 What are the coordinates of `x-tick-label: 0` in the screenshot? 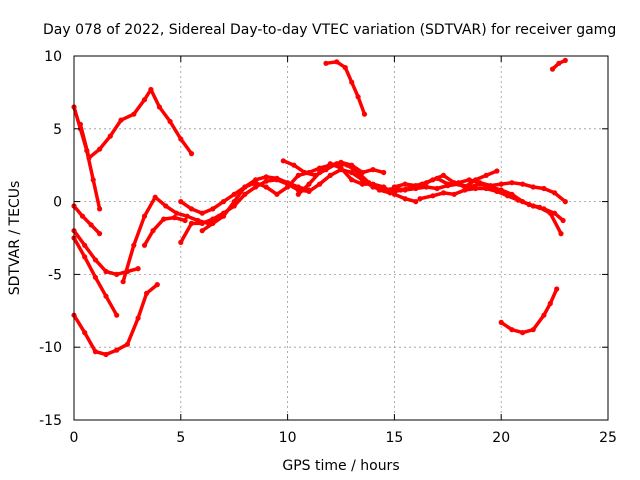 It's located at (74, 438).